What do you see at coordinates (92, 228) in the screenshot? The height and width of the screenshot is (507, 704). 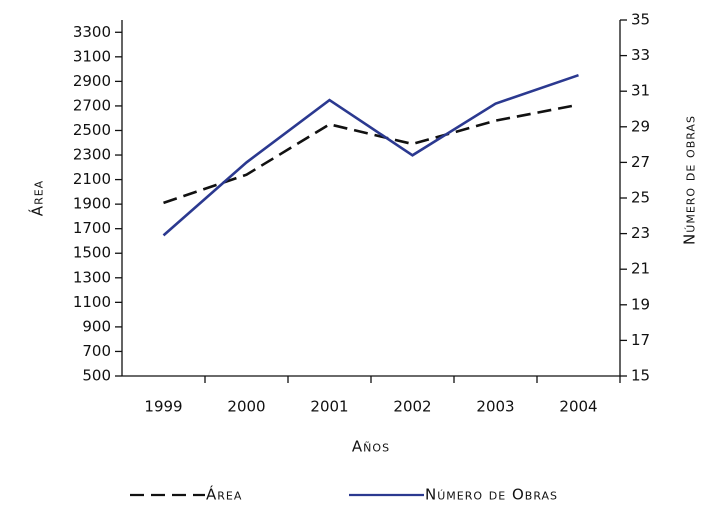 I see `y-tick-label: 1700` at bounding box center [92, 228].